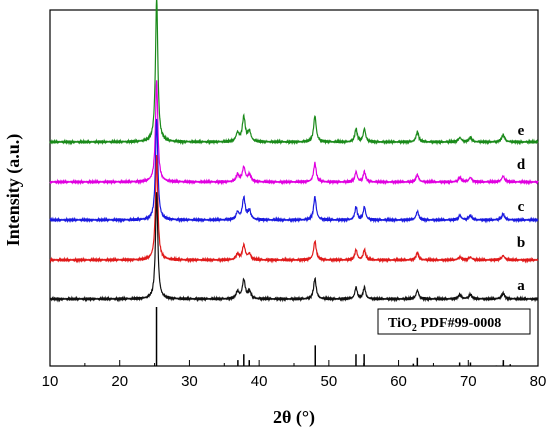  What do you see at coordinates (13, 190) in the screenshot?
I see `y-axis-title: Intensity (a.u.)` at bounding box center [13, 190].